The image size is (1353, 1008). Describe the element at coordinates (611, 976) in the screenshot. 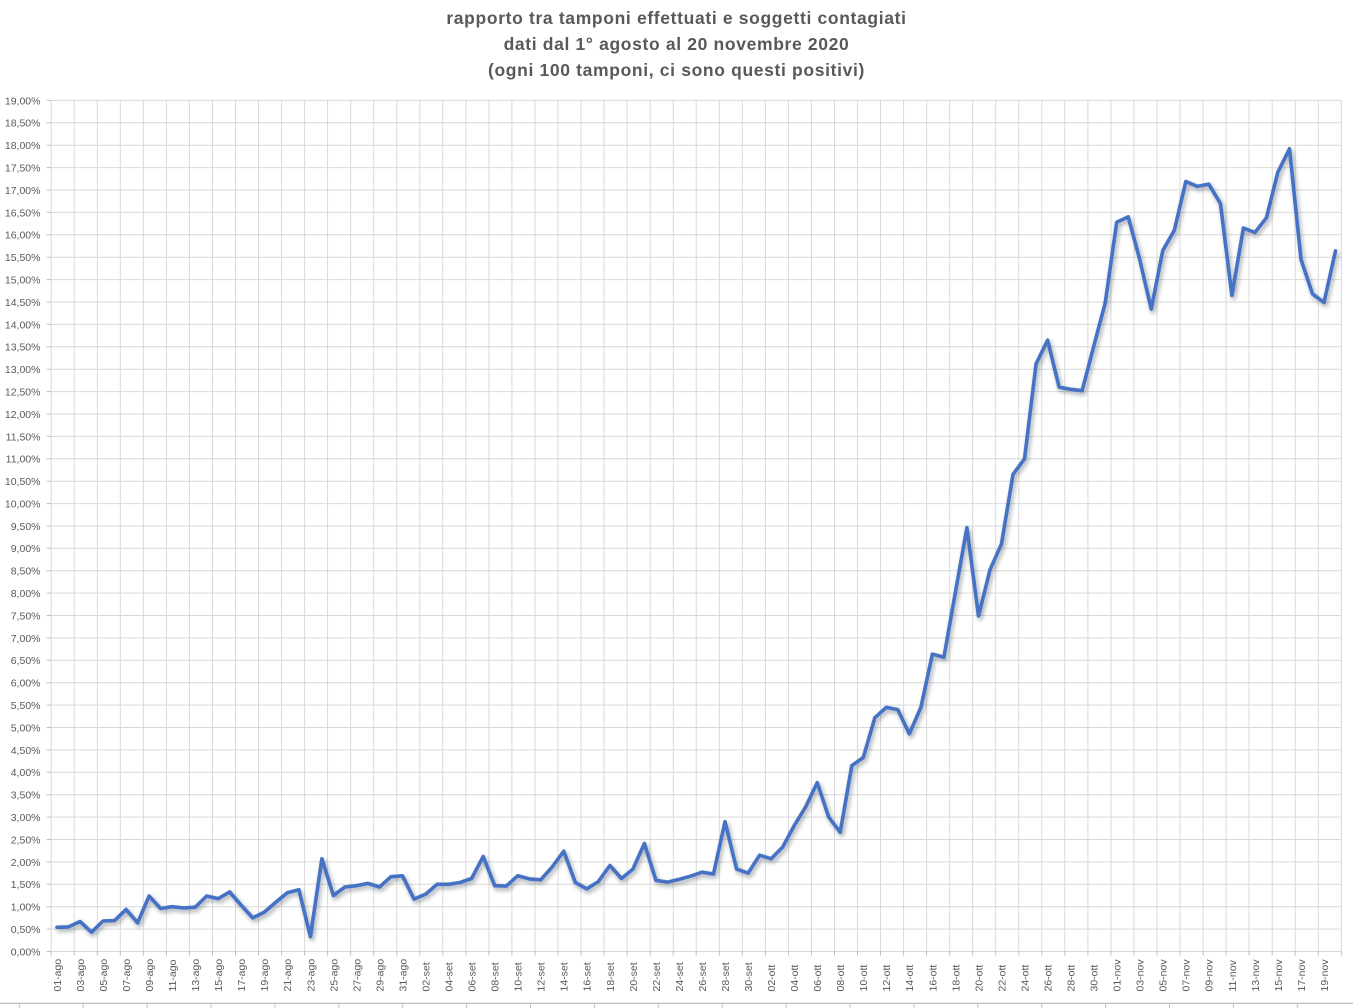

I see `svg-text: 18-set` at that location.